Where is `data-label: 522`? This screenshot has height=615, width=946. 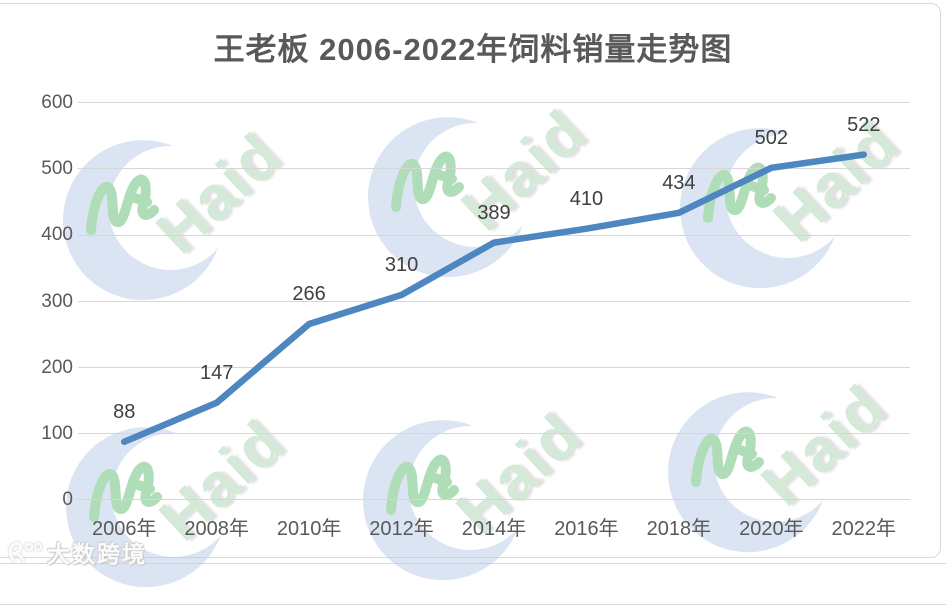 data-label: 522 is located at coordinates (864, 124).